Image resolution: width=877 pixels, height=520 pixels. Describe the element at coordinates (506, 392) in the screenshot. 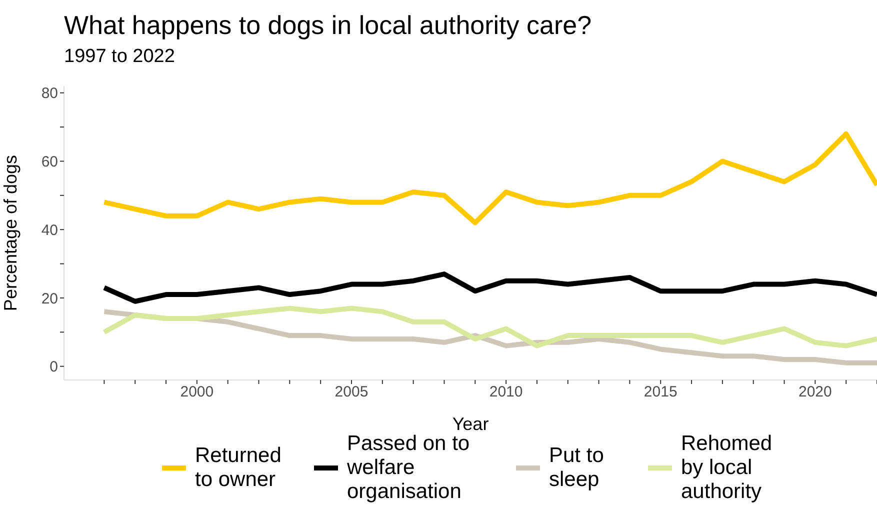

I see `x-tick-label: 2010` at that location.